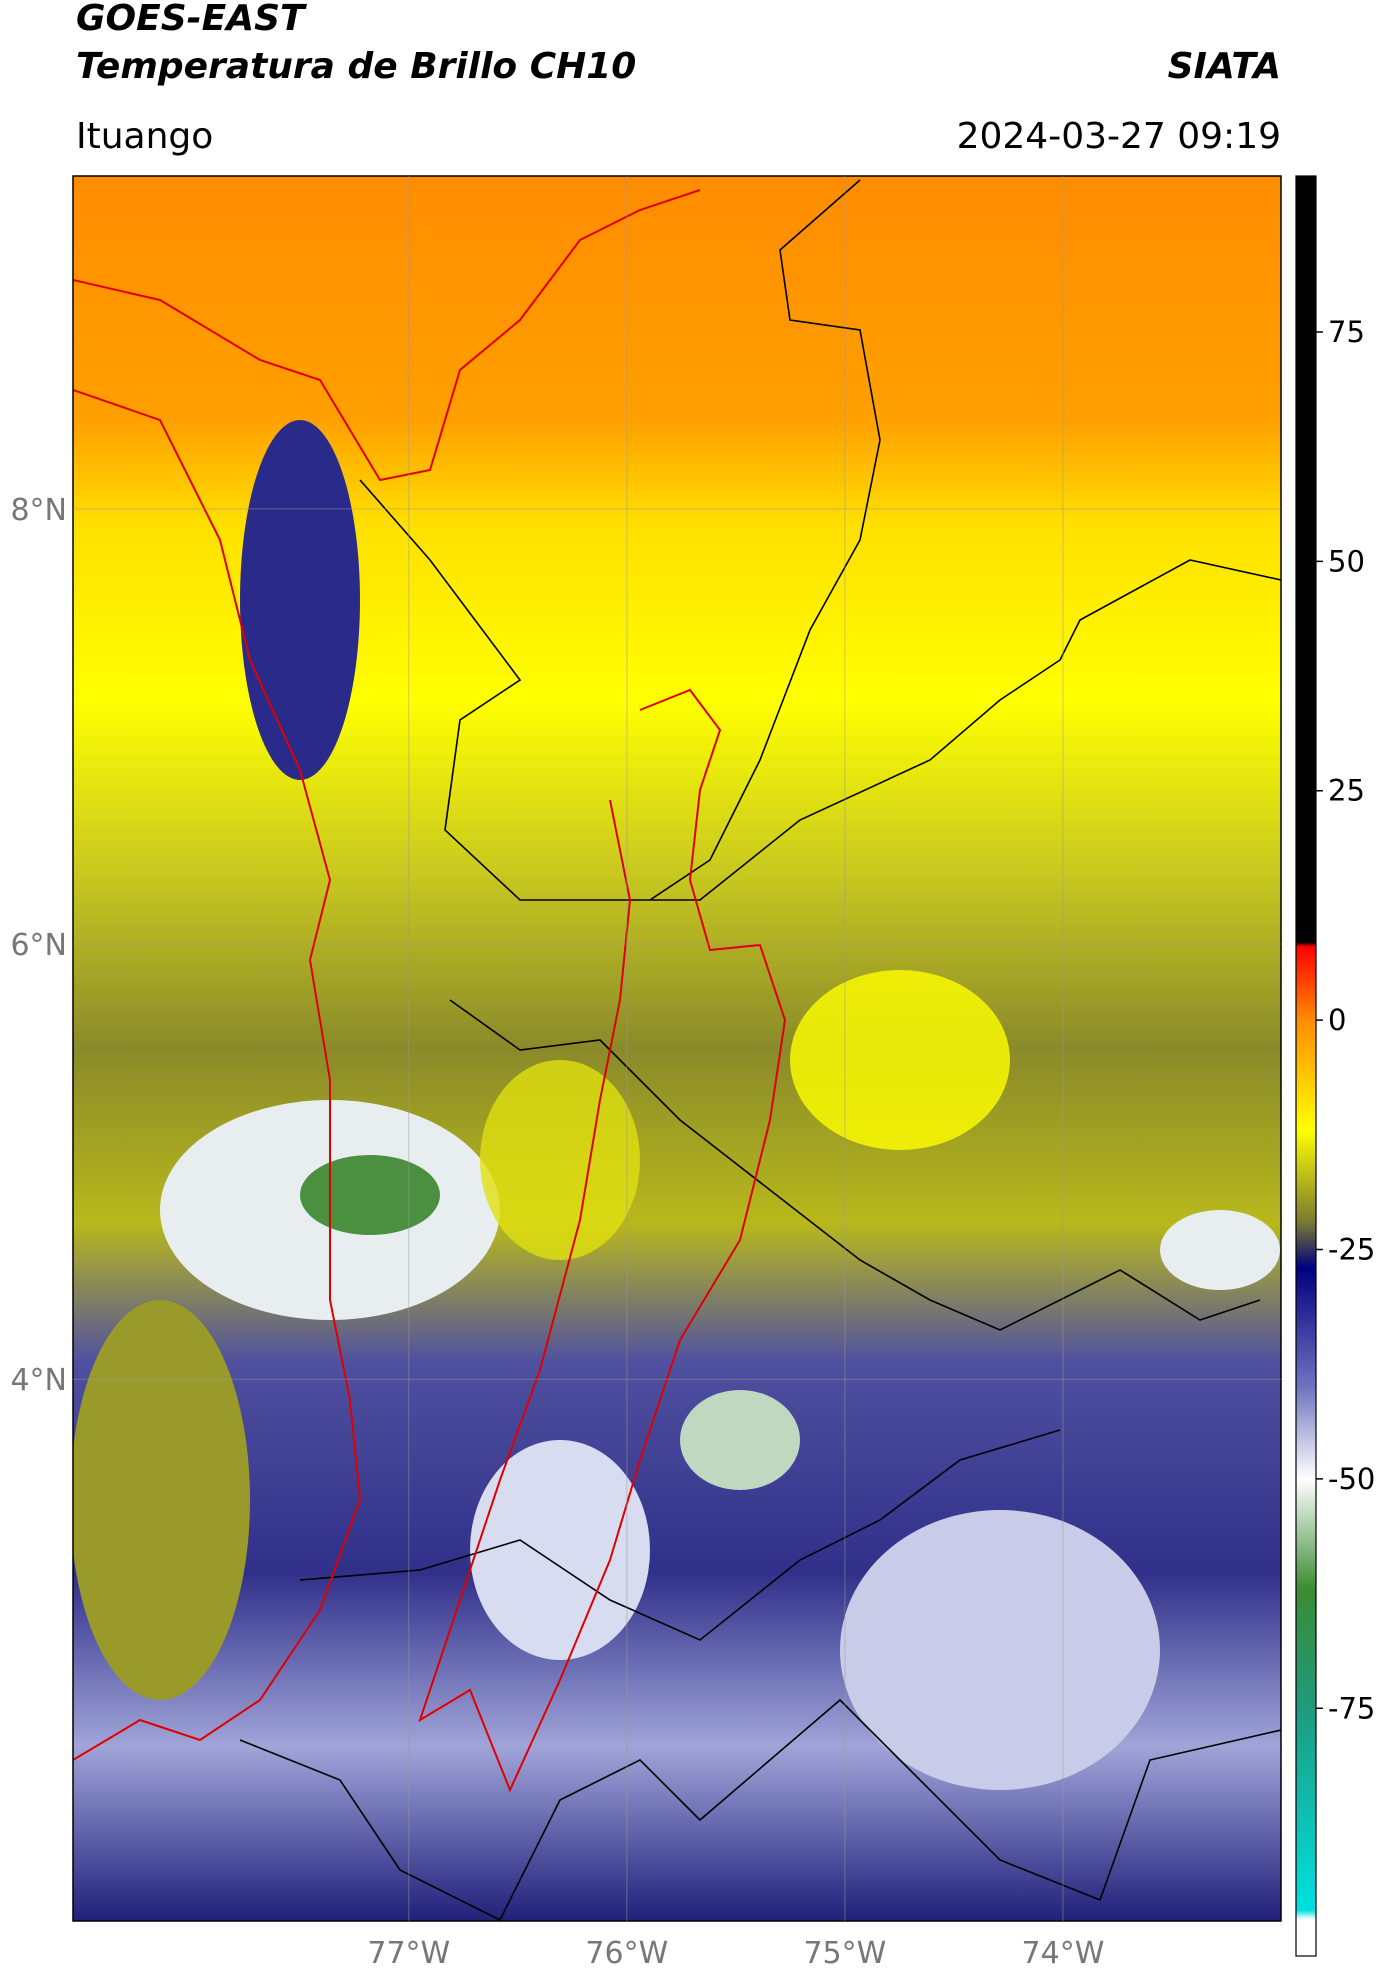  Describe the element at coordinates (1063, 1953) in the screenshot. I see `x-tick-label: 74°W` at that location.